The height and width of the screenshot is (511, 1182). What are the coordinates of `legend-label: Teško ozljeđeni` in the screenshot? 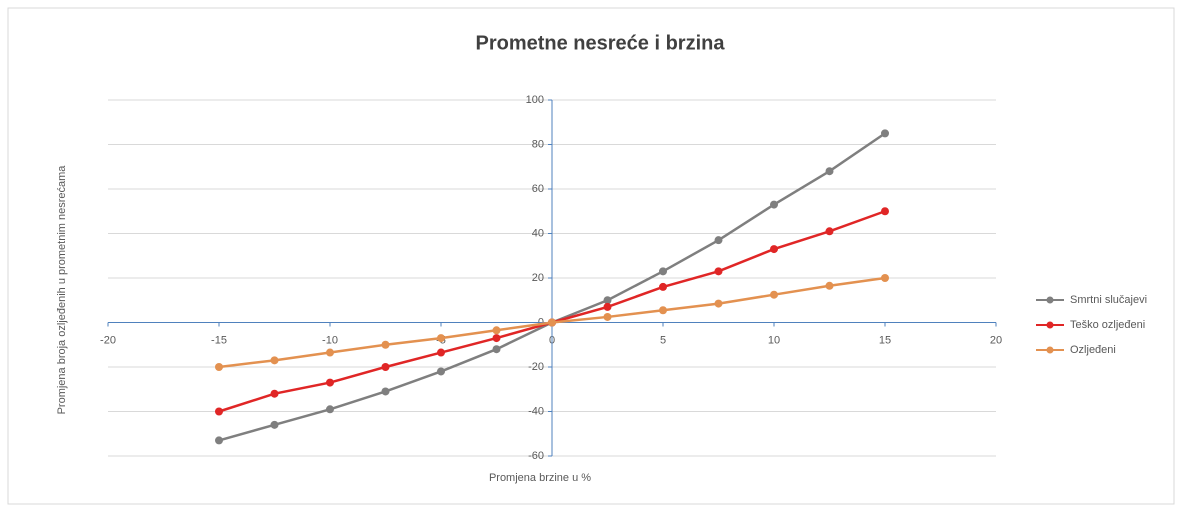 It's located at (1107, 325).